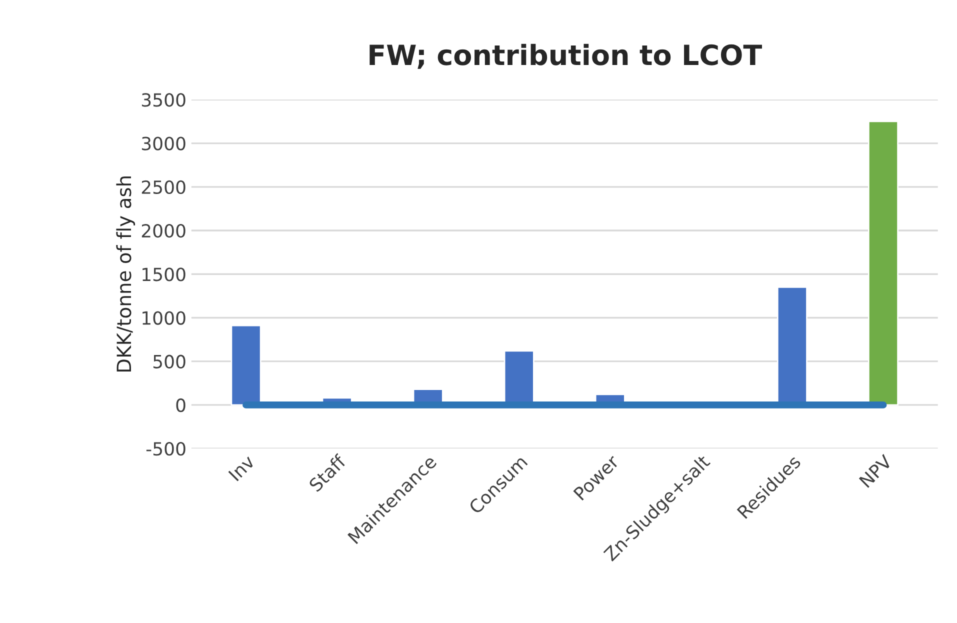 The height and width of the screenshot is (623, 957). Describe the element at coordinates (566, 56) in the screenshot. I see `chart-title: FW; contribution to LCOT` at that location.